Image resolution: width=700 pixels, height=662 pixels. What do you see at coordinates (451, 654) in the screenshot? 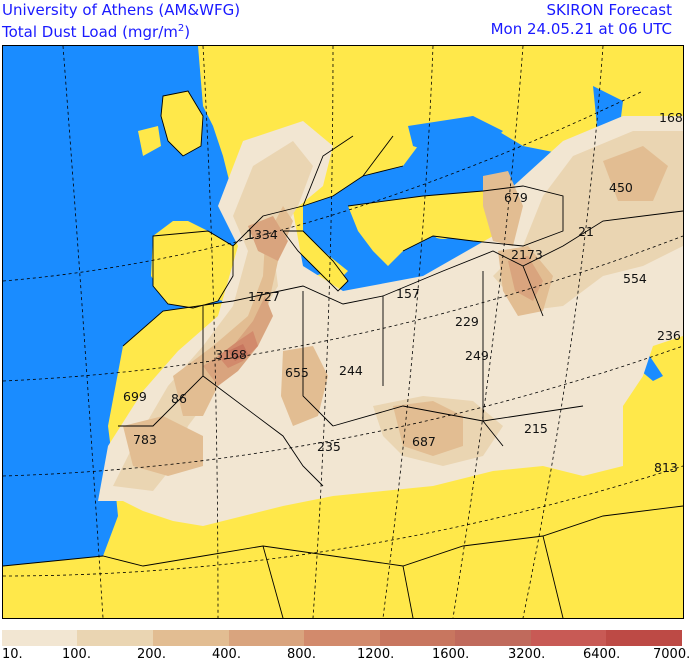
I see `legend-tick-label: 1600.` at bounding box center [451, 654].